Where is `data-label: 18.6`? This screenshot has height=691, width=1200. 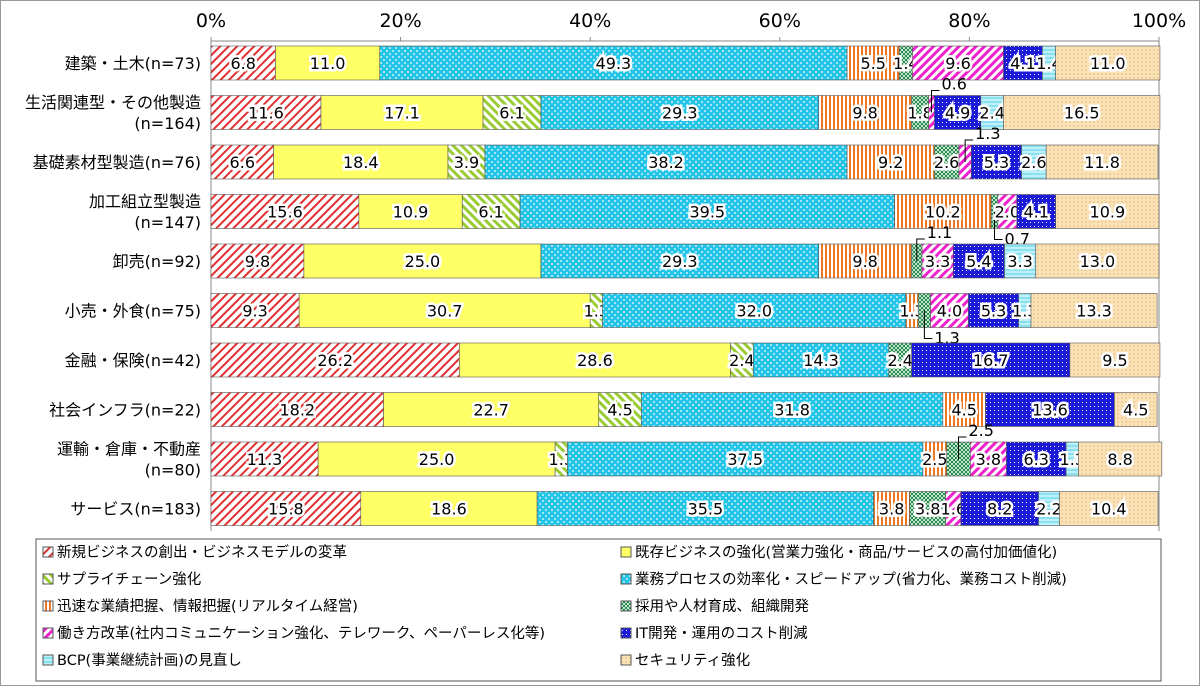
data-label: 18.6 is located at coordinates (449, 509).